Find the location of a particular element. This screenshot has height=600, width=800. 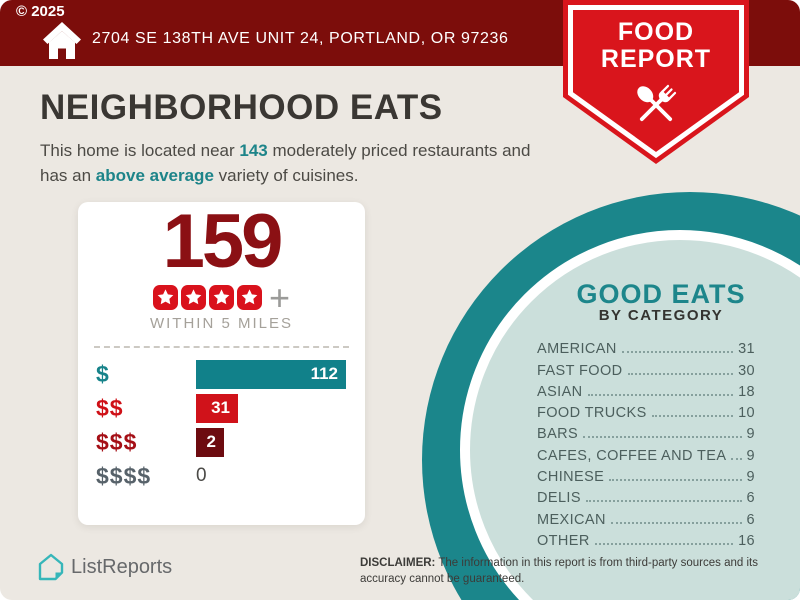

category-count: 10 is located at coordinates (746, 413).